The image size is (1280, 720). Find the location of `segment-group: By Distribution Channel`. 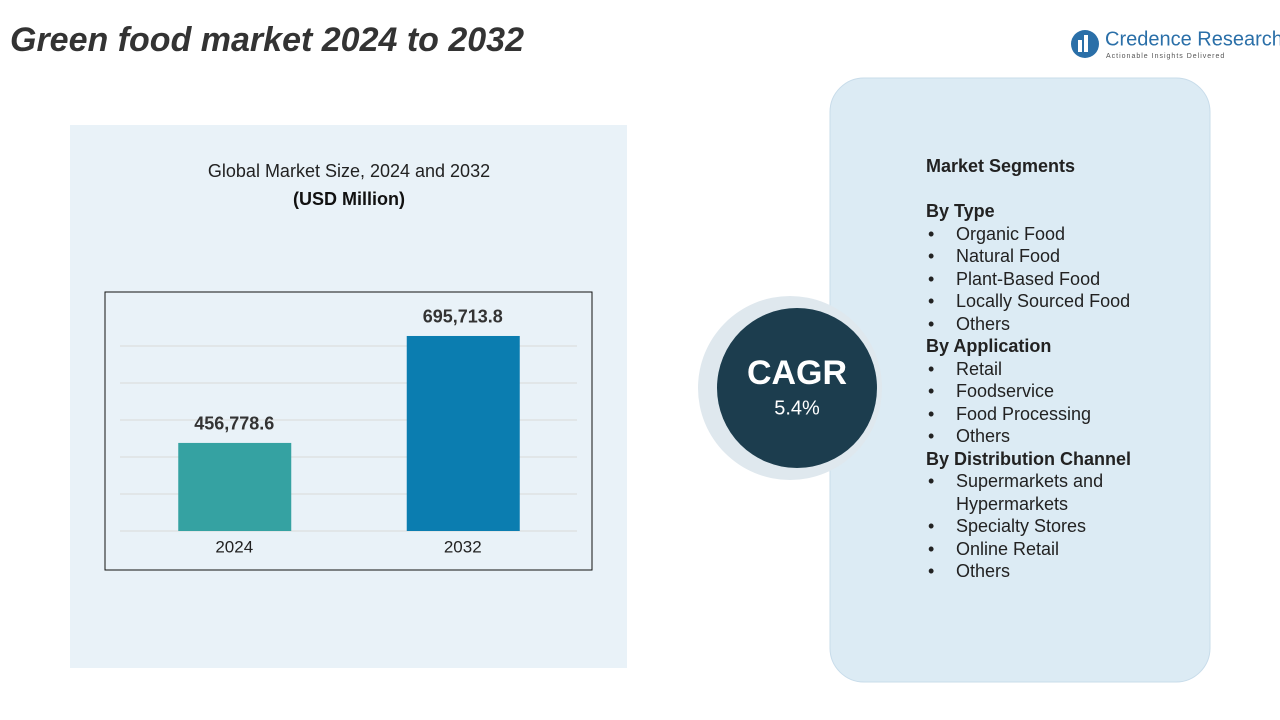

segment-group: By Distribution Channel is located at coordinates (1029, 458).